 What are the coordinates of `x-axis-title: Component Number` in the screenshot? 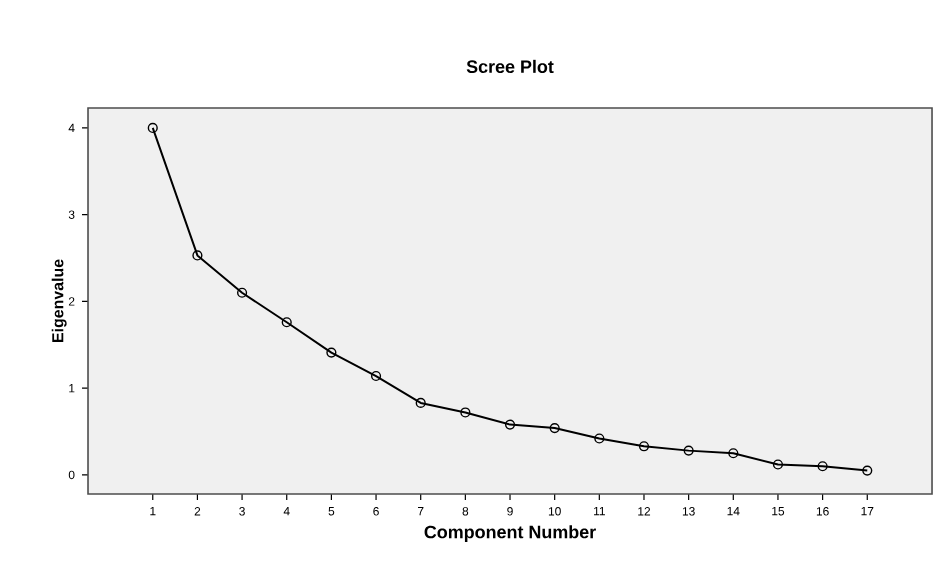 It's located at (510, 533).